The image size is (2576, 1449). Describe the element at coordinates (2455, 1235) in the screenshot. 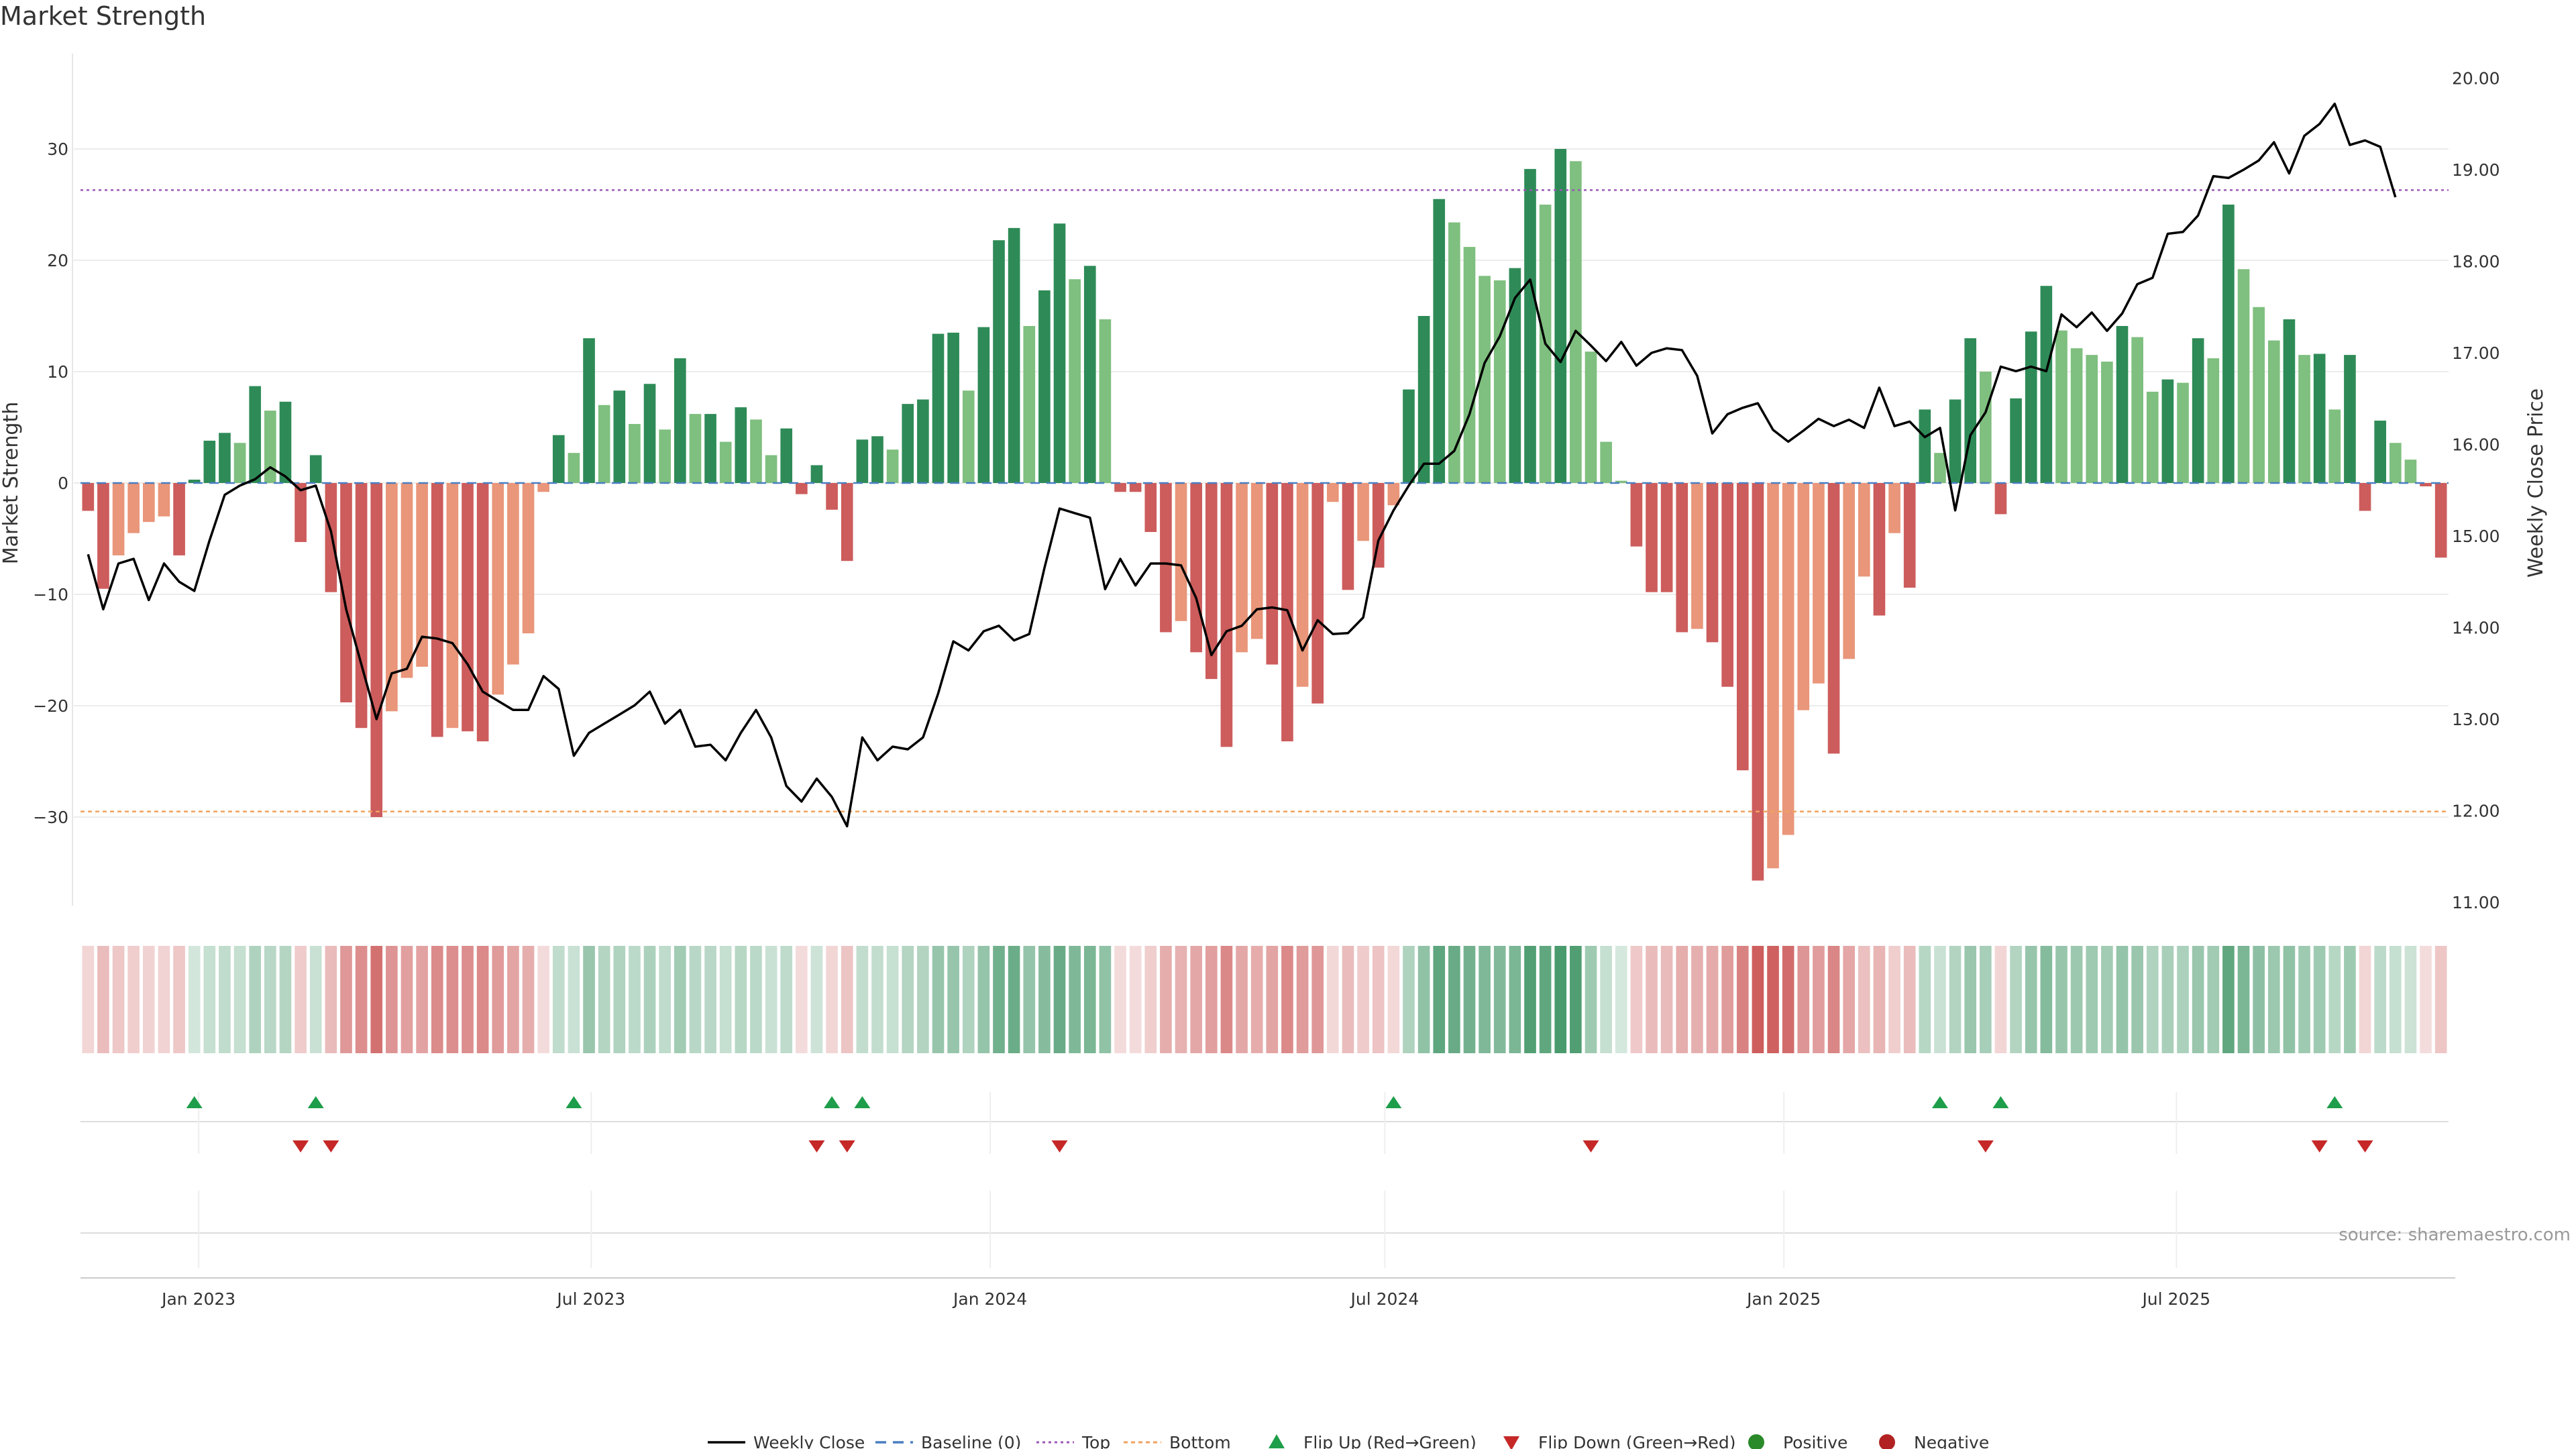

I see `source-label: source: sharemaestro.com` at that location.